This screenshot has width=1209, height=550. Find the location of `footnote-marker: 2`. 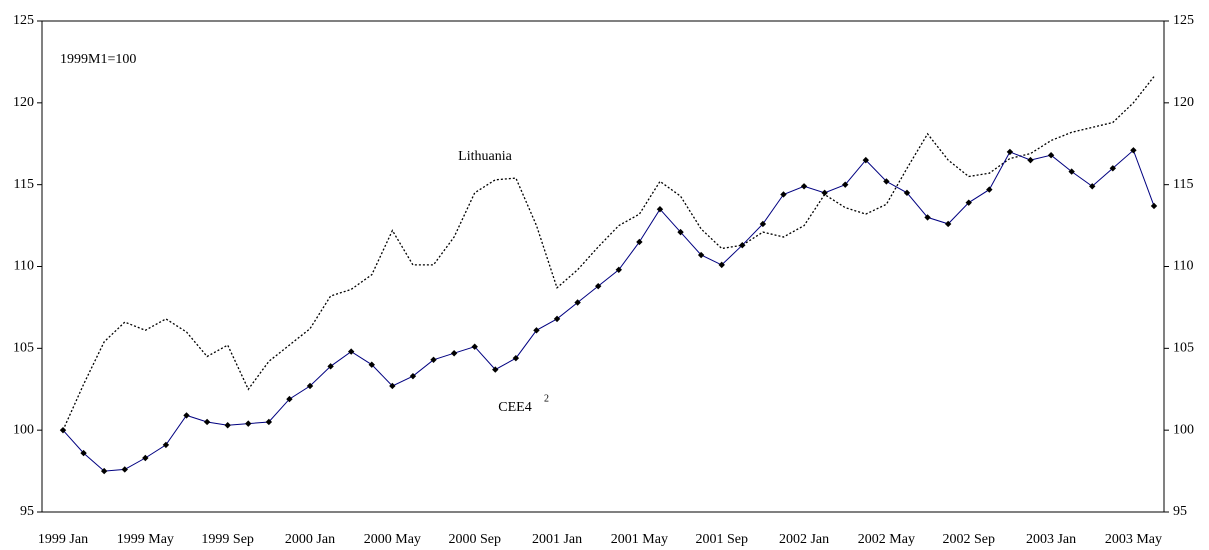

footnote-marker: 2 is located at coordinates (546, 398).